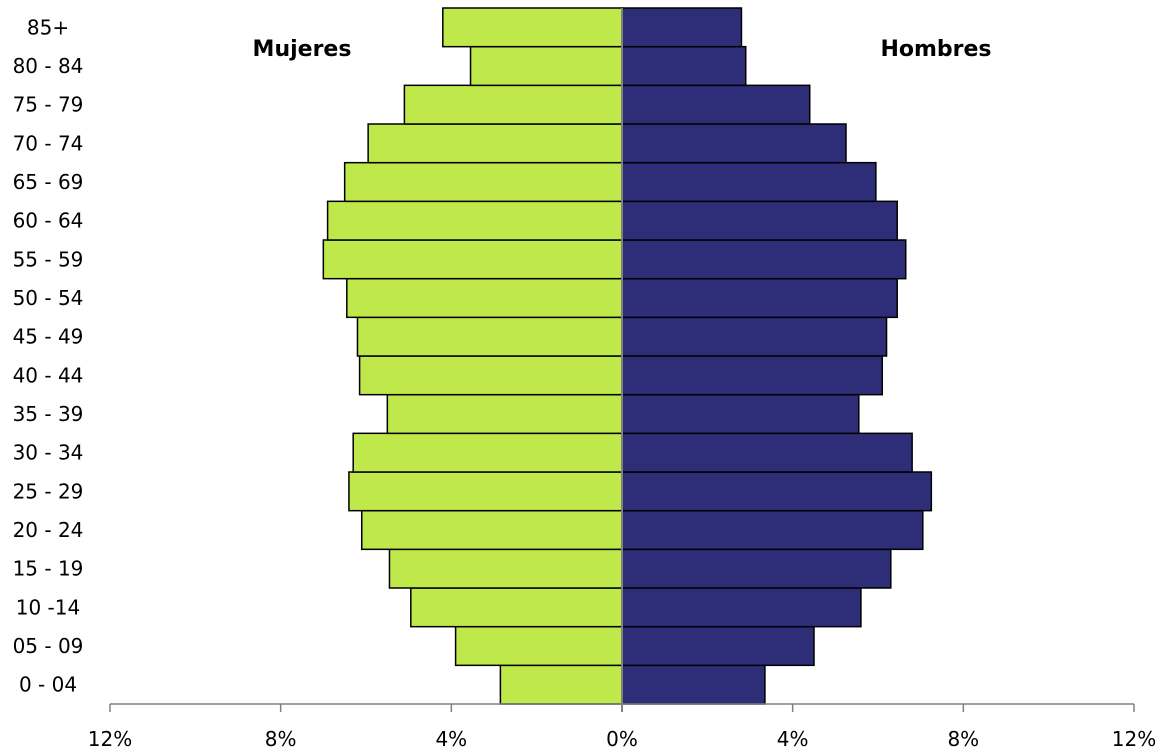  What do you see at coordinates (48, 453) in the screenshot?
I see `y-tick-label: 30 - 34` at bounding box center [48, 453].